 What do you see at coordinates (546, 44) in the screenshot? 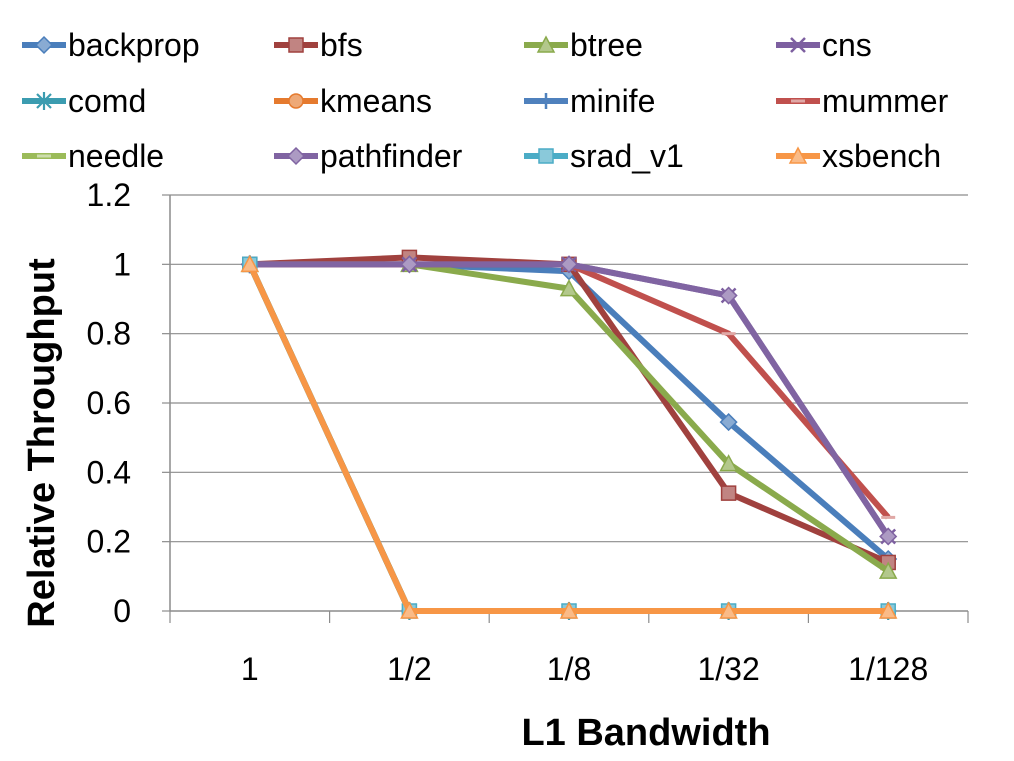
I see `legend-marker-btree` at bounding box center [546, 44].